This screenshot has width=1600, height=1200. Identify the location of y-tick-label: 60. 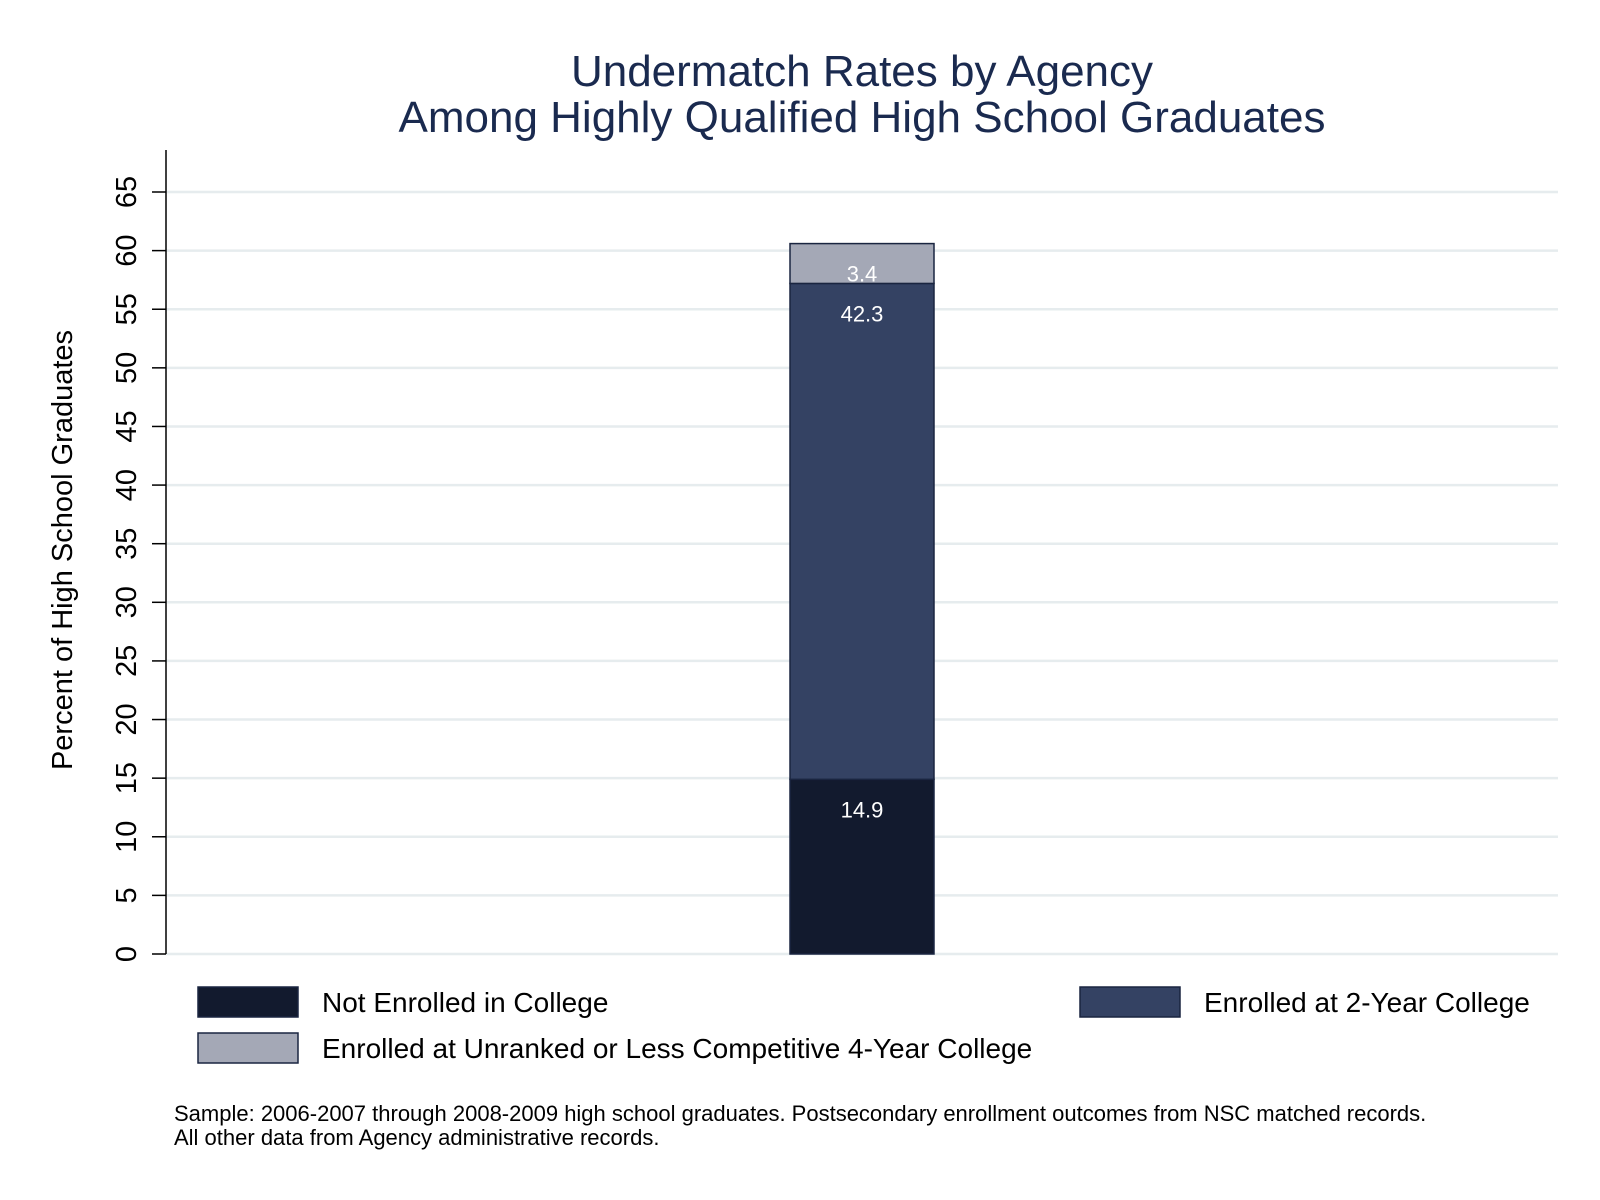
(127, 250).